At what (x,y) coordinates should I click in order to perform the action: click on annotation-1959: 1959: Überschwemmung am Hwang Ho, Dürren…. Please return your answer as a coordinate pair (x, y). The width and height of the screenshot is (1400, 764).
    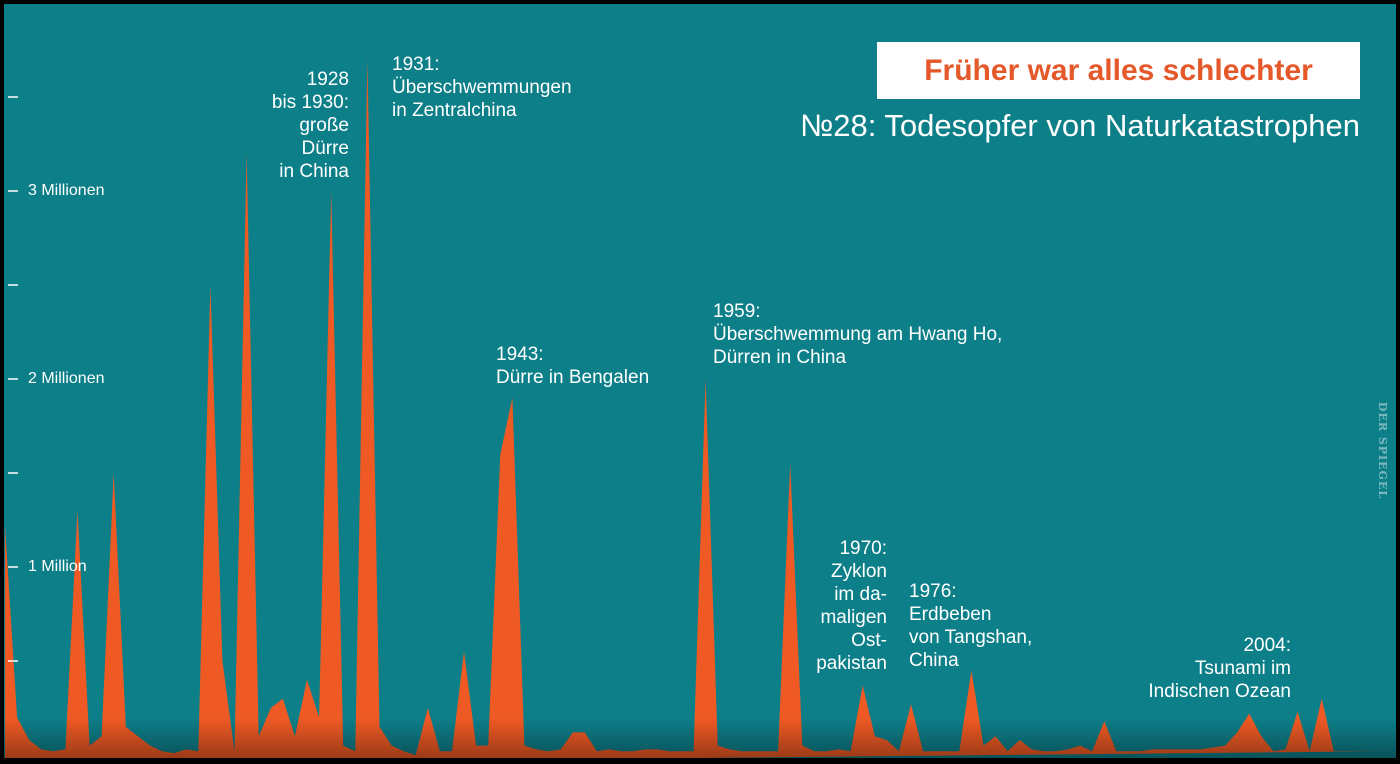
    Looking at the image, I should click on (858, 334).